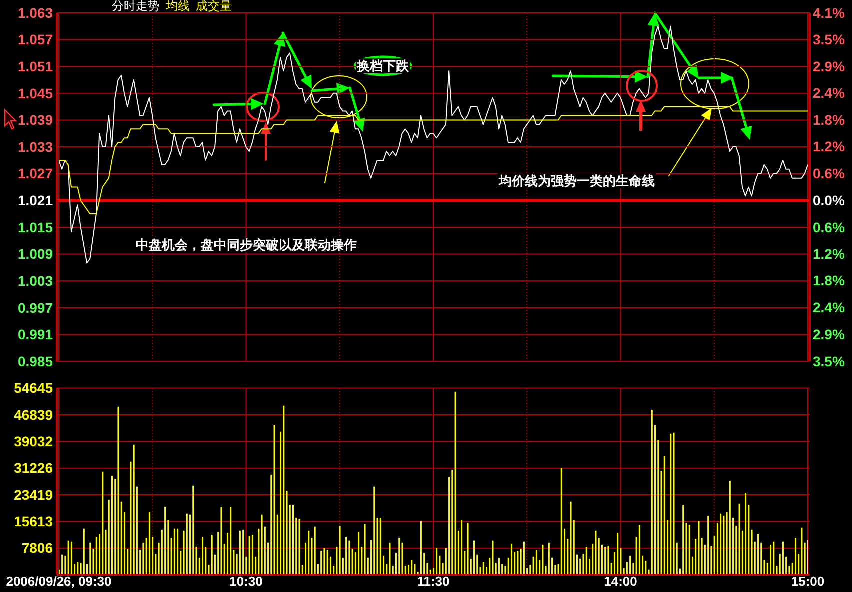 This screenshot has width=852, height=592. I want to click on y-tick-label: 1.039, so click(36, 120).